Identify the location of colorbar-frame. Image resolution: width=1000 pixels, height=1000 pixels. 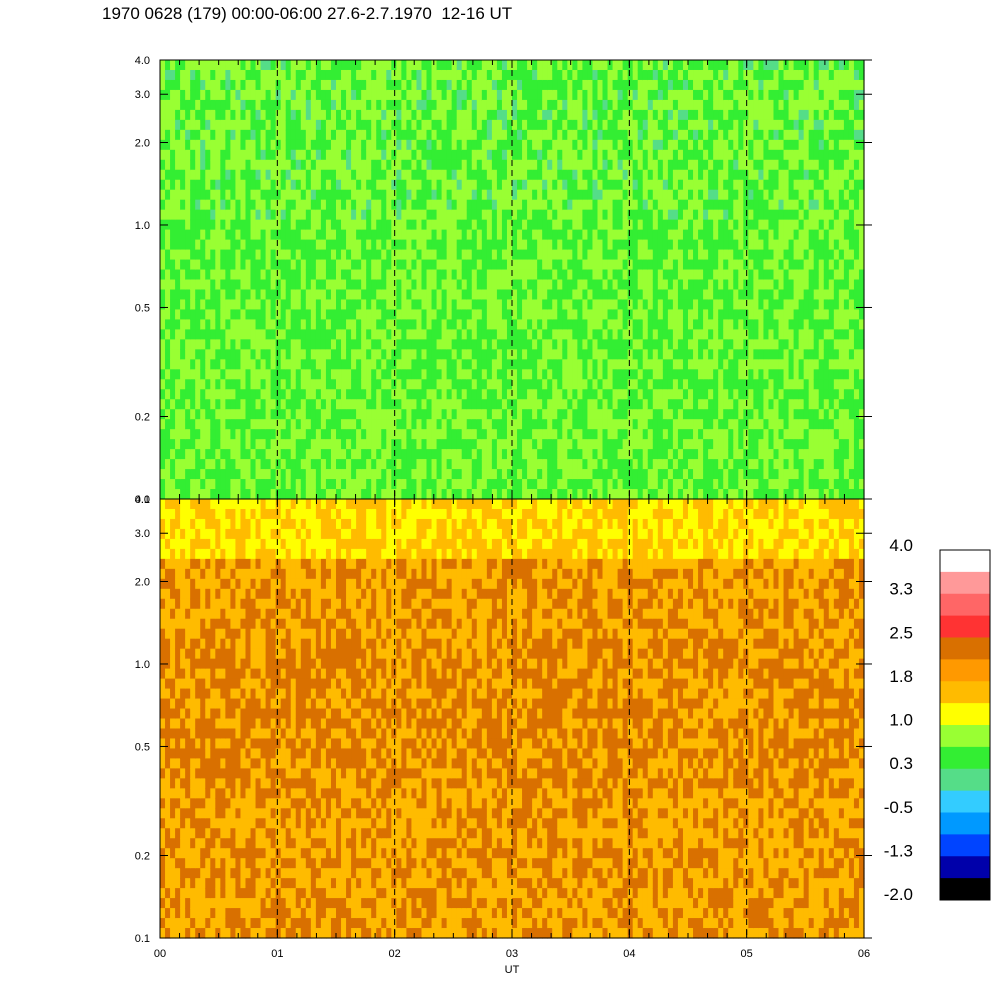
(965, 725).